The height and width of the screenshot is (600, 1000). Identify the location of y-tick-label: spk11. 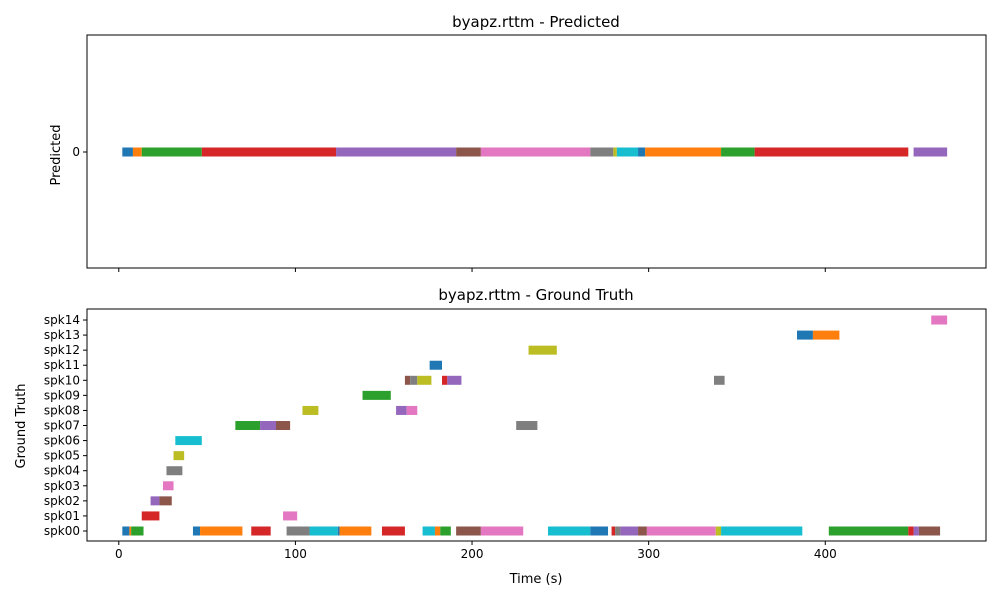
(62, 365).